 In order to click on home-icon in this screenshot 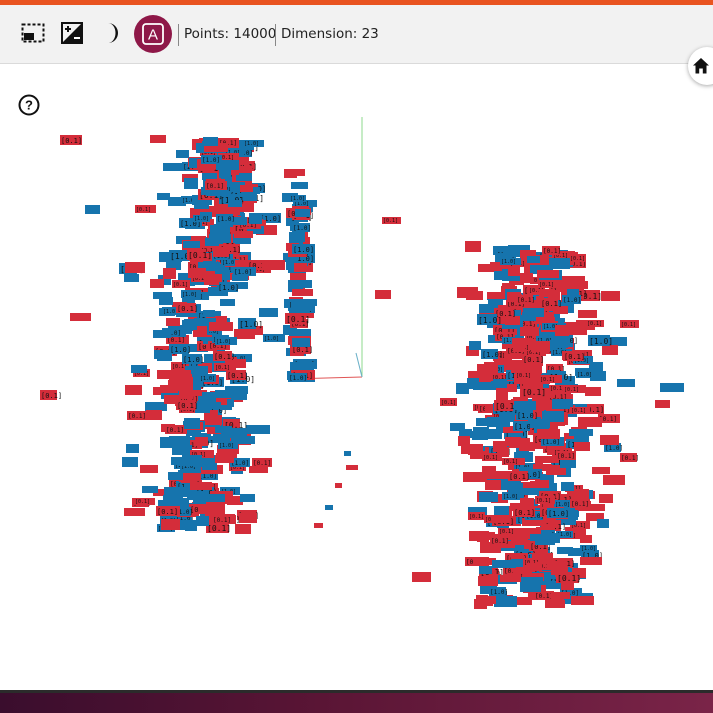, I will do `click(701, 66)`.